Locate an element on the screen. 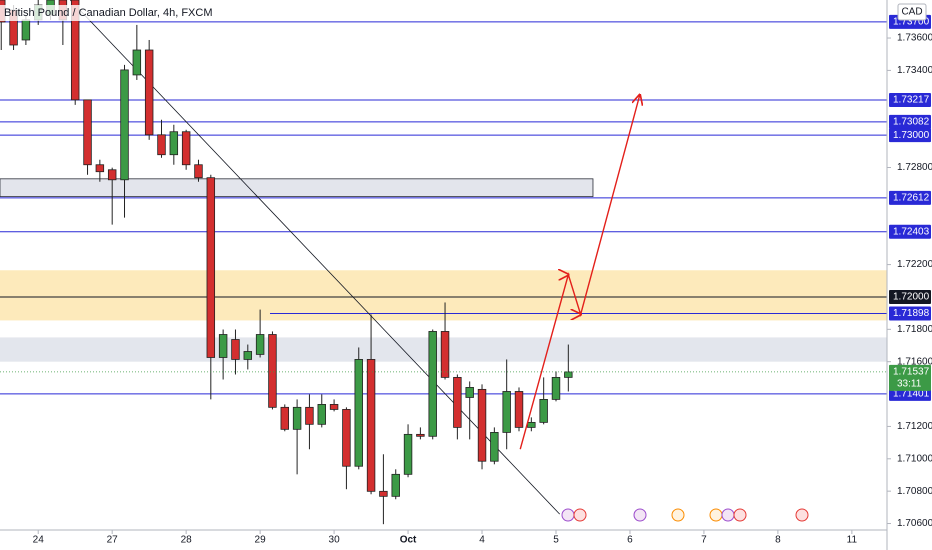 This screenshot has width=932, height=550. x-tick-label: 30 is located at coordinates (335, 540).